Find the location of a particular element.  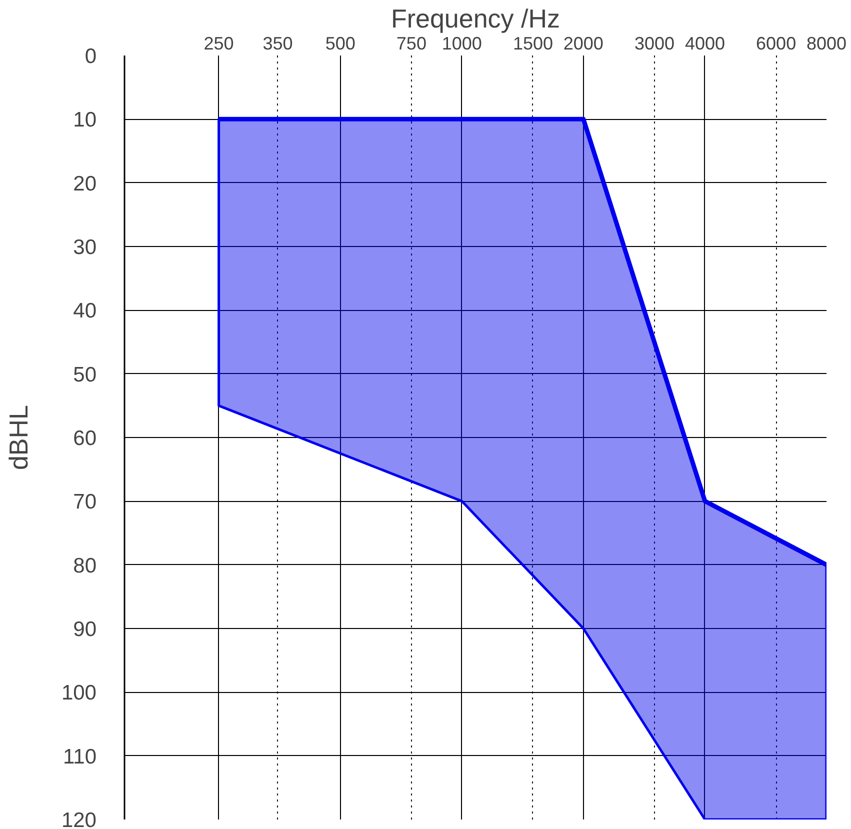

y-tick-label: 60 is located at coordinates (84, 438).